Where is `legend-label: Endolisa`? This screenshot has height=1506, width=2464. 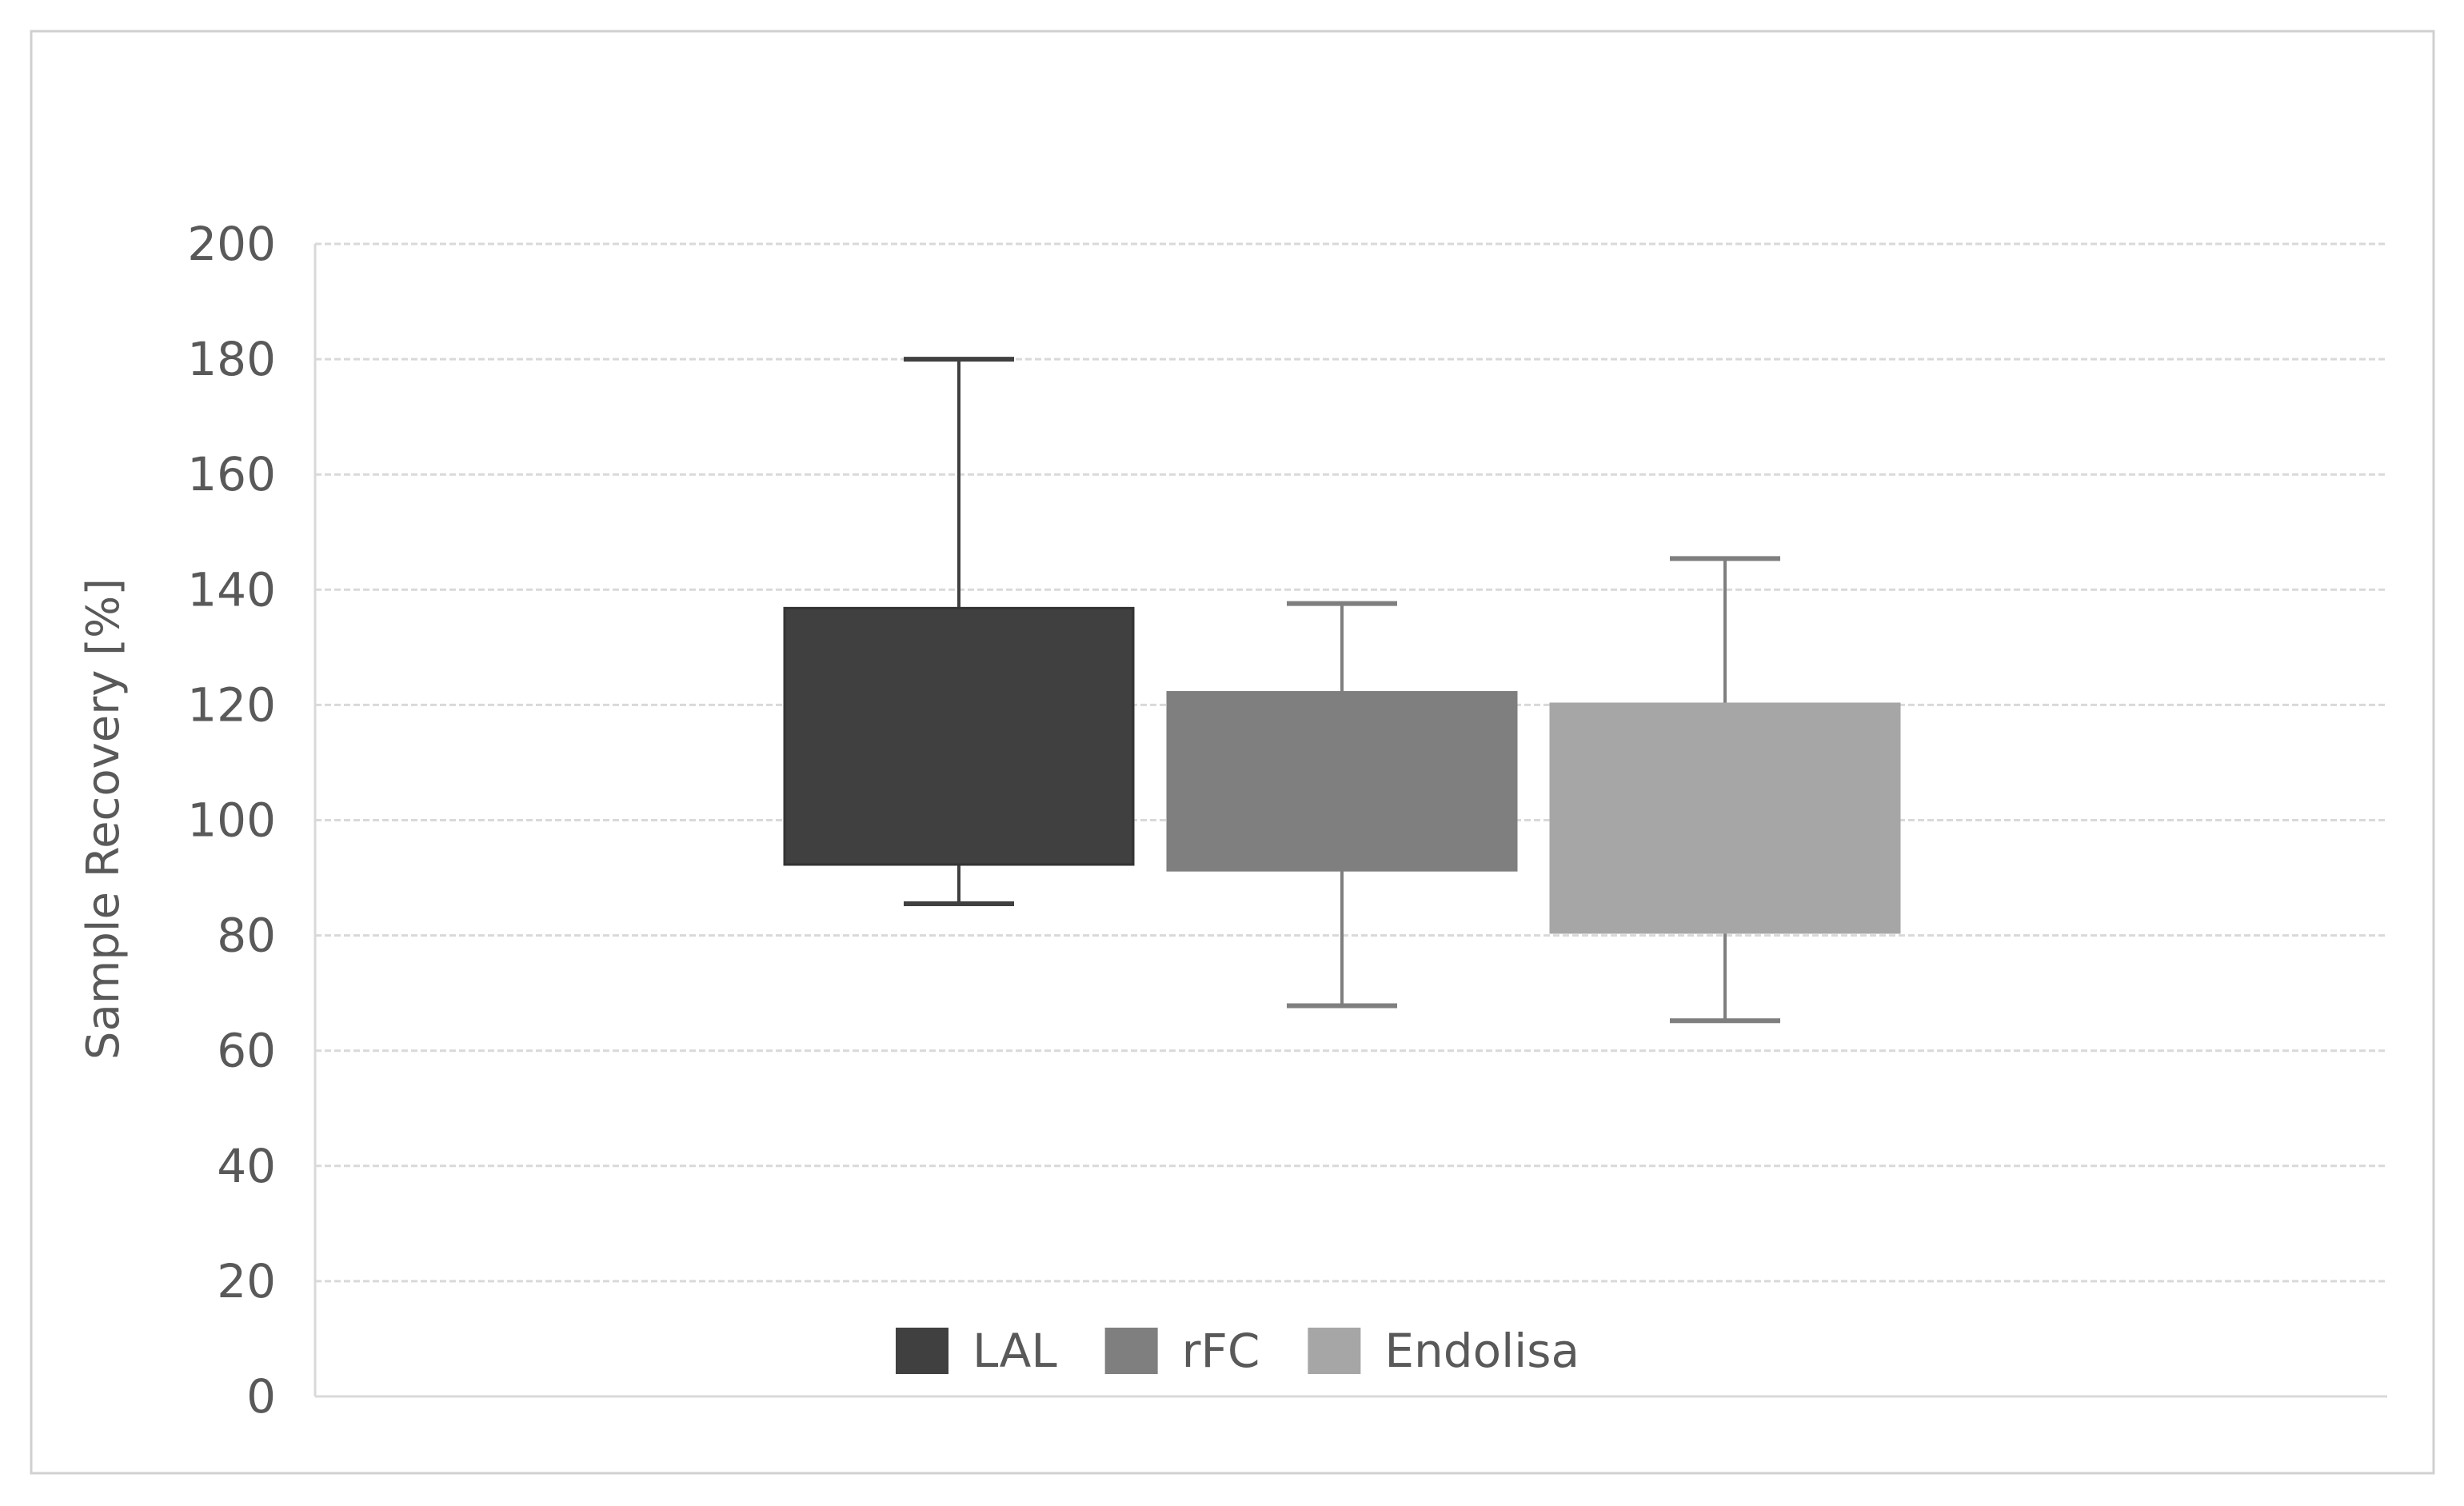
legend-label: Endolisa is located at coordinates (1481, 1351).